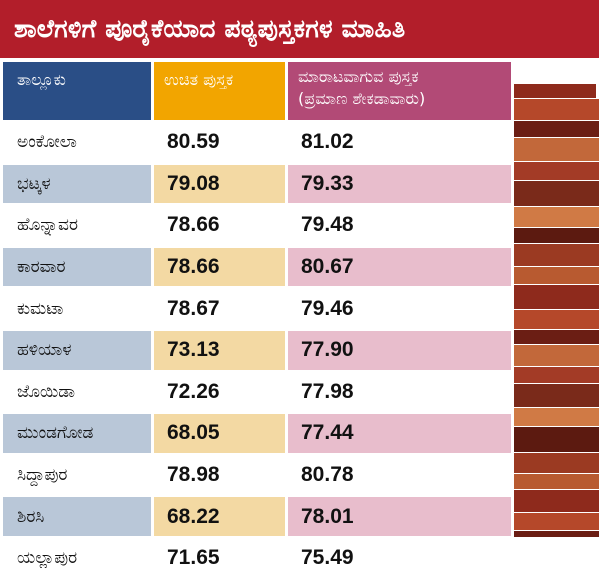  What do you see at coordinates (77, 558) in the screenshot?
I see `taluk-cell: ಯಲ್ಲಾಪುರ` at bounding box center [77, 558].